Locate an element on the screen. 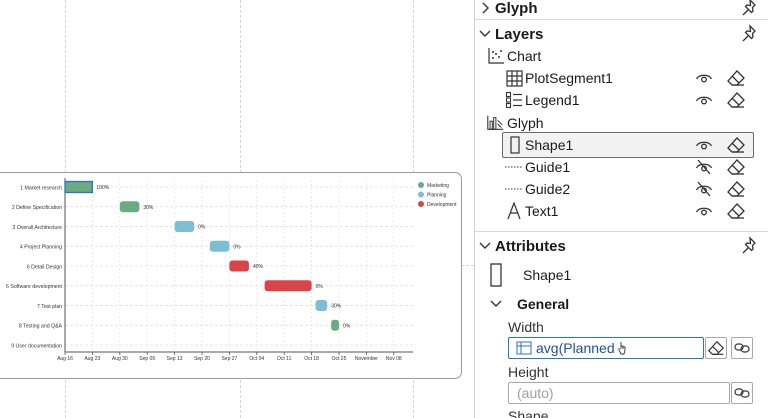  x-tick-label: Aug 16 is located at coordinates (65, 359).